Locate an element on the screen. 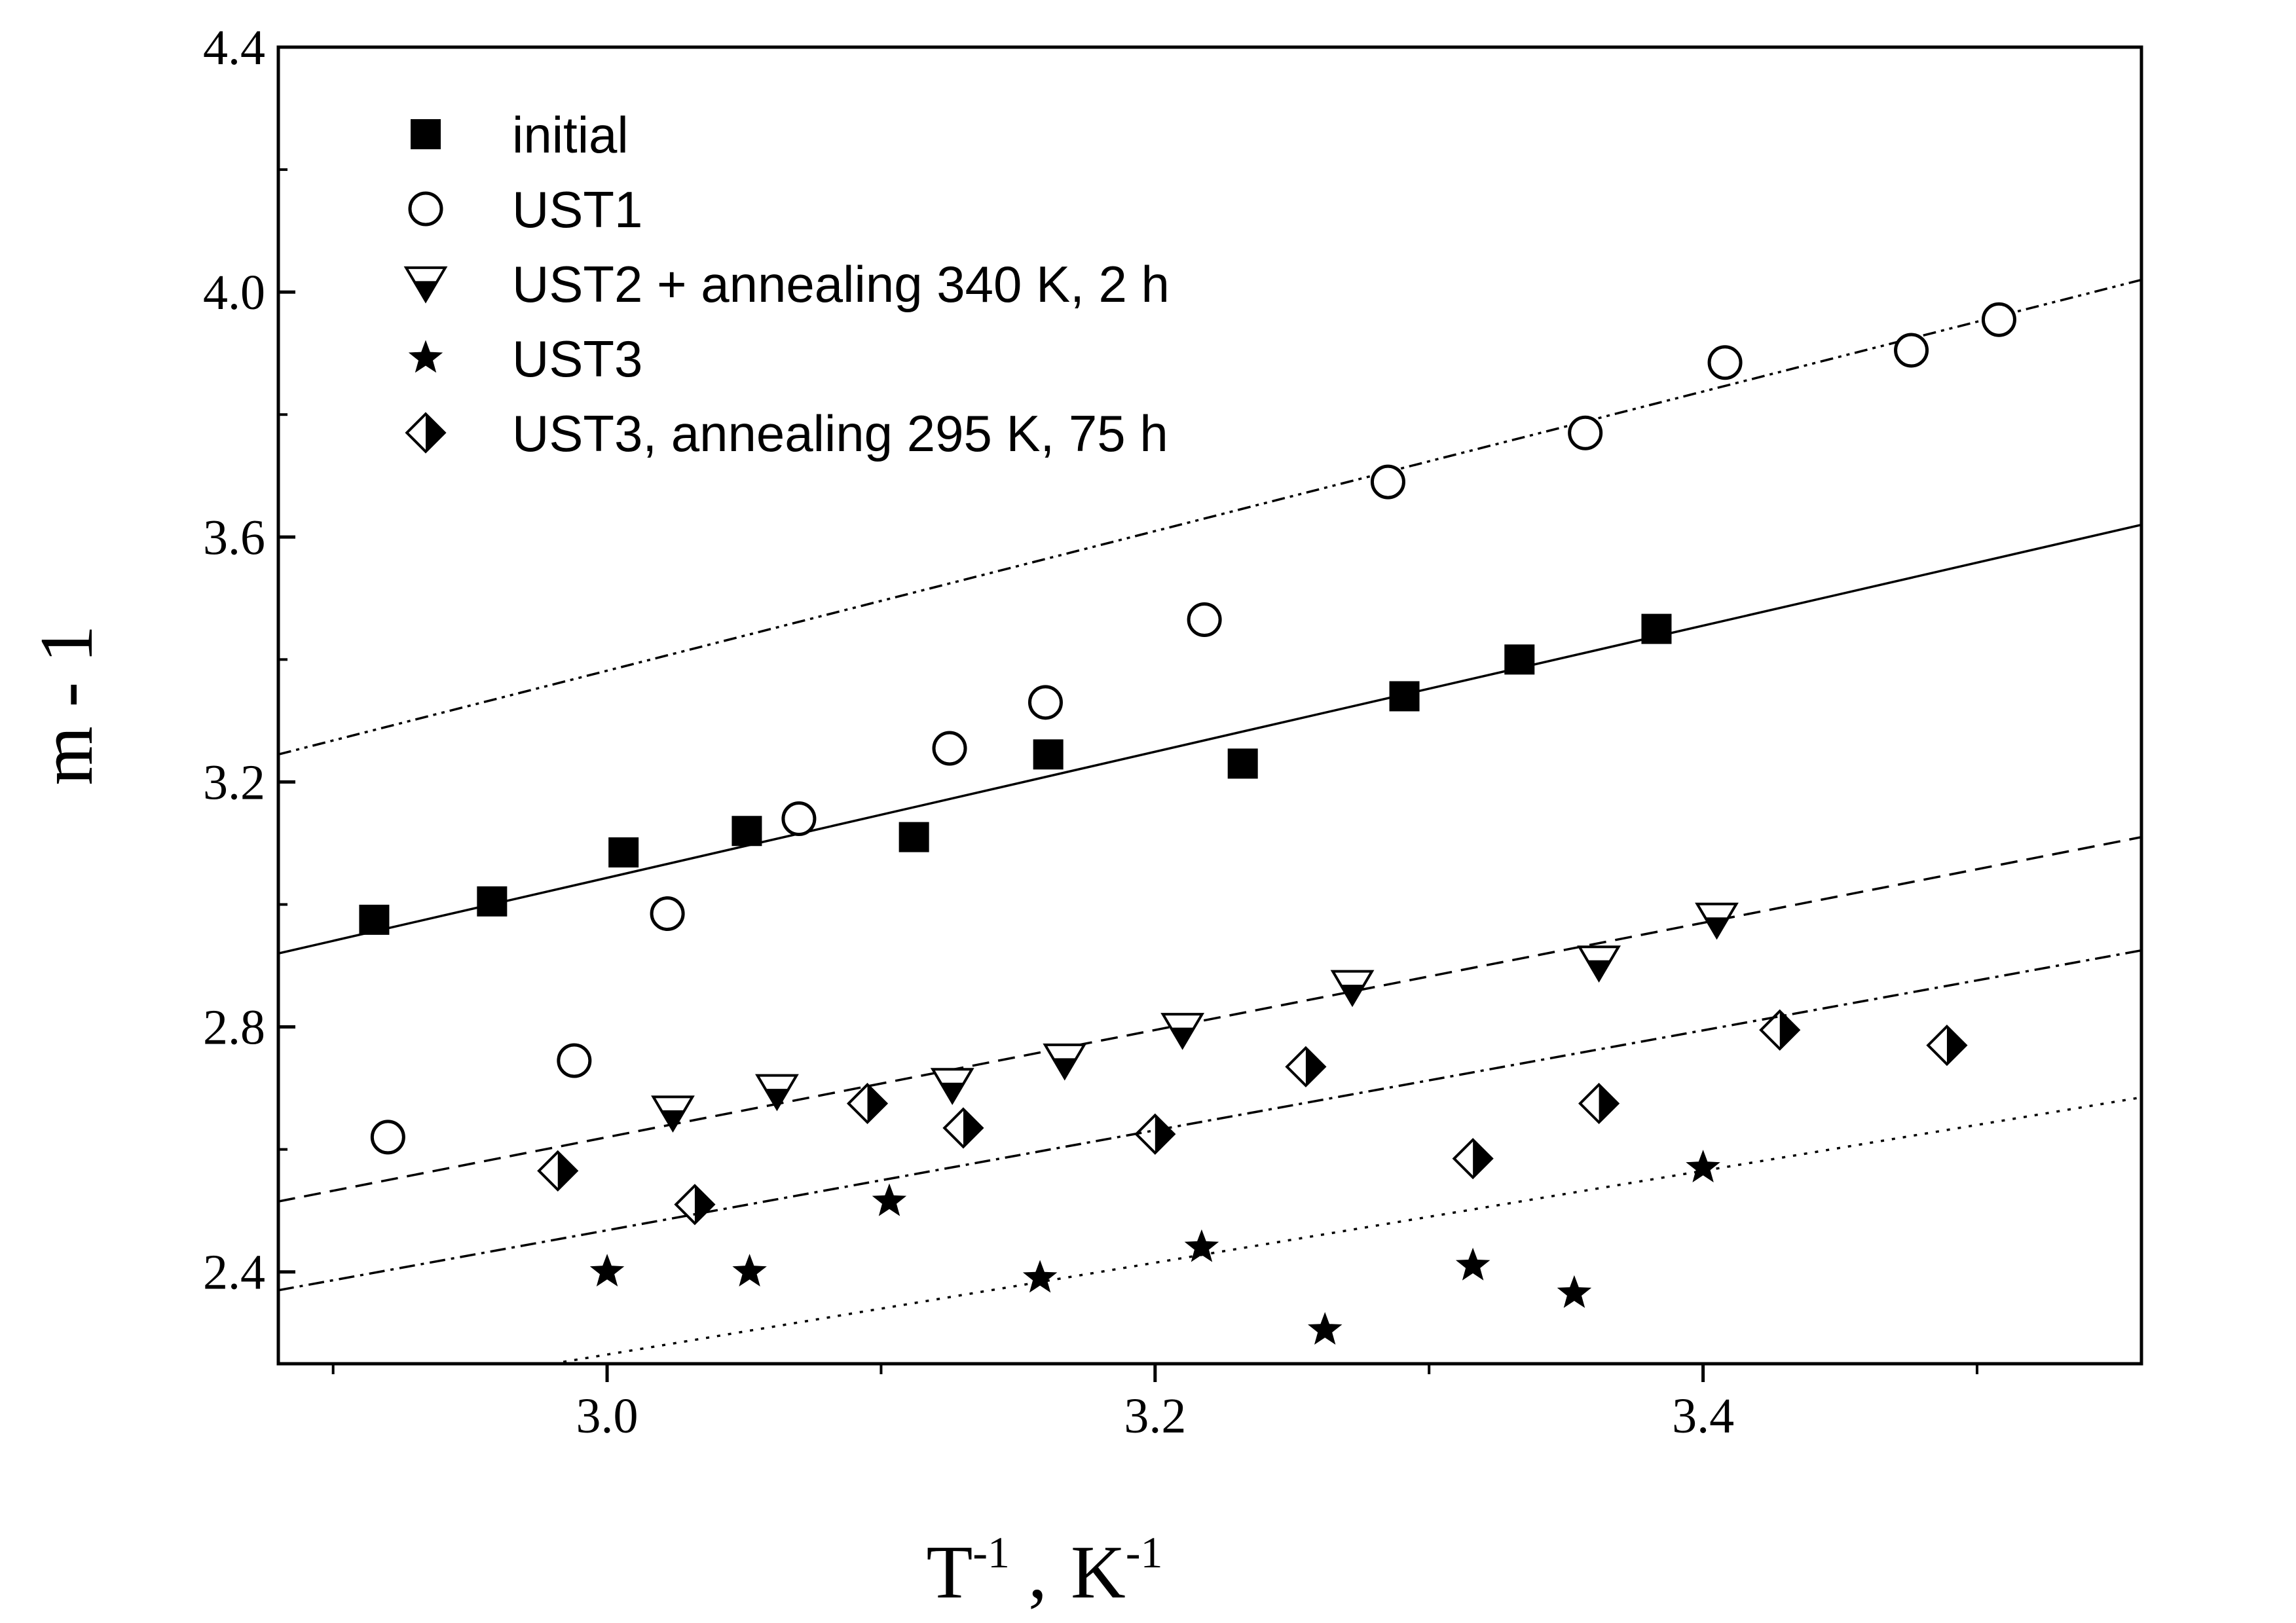 The width and height of the screenshot is (2296, 1623). legend-label: UST2 + annealing 340 K, 2 h is located at coordinates (841, 284).